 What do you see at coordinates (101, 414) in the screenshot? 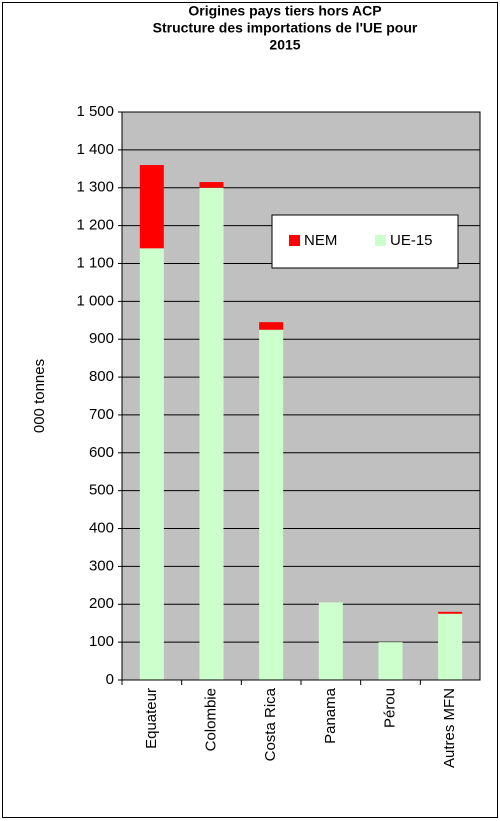
I see `y-tick-label: 700` at bounding box center [101, 414].